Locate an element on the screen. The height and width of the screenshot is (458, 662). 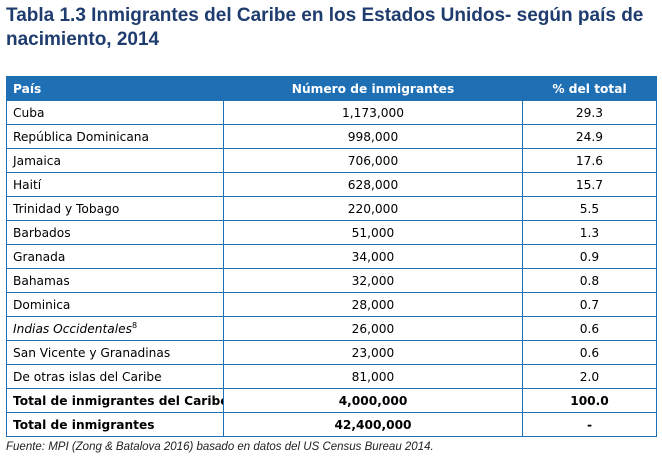
table-row: De otras islas del Caribe 81,000 2.0 is located at coordinates (331, 376).